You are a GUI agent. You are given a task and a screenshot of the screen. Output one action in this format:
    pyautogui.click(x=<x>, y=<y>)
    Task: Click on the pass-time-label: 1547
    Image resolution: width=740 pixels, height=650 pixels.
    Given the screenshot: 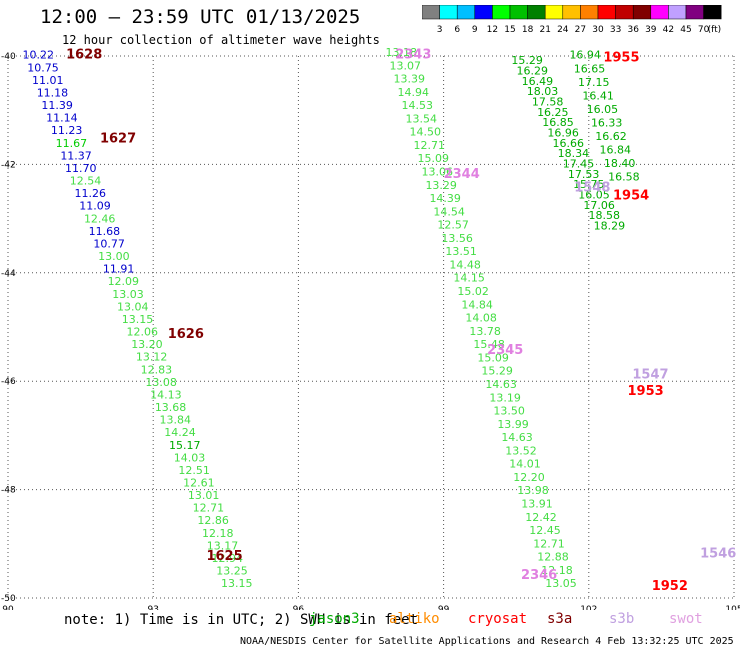 What is the action you would take?
    pyautogui.click(x=650, y=374)
    